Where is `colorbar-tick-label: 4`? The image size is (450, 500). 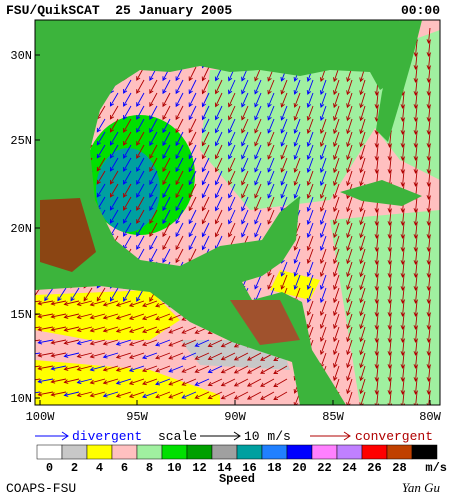 colorbar-tick-label: 4 is located at coordinates (99, 468).